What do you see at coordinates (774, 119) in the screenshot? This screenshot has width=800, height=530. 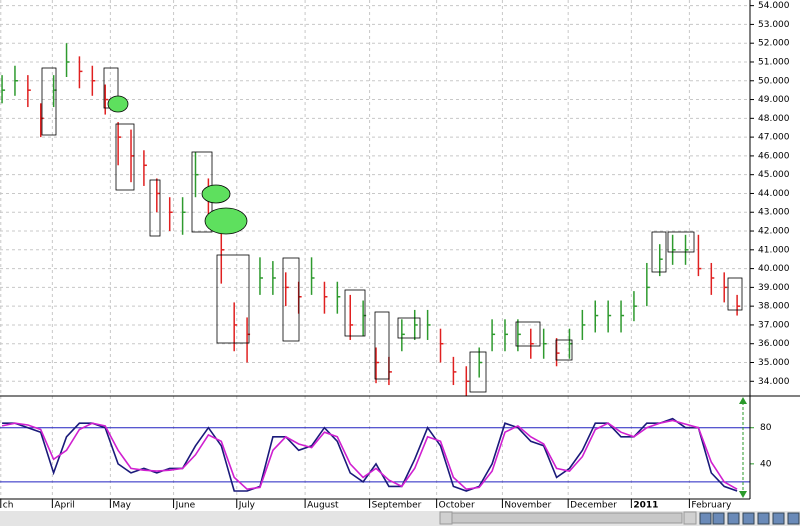 I see `y-tick-label: 48.000` at bounding box center [774, 119].